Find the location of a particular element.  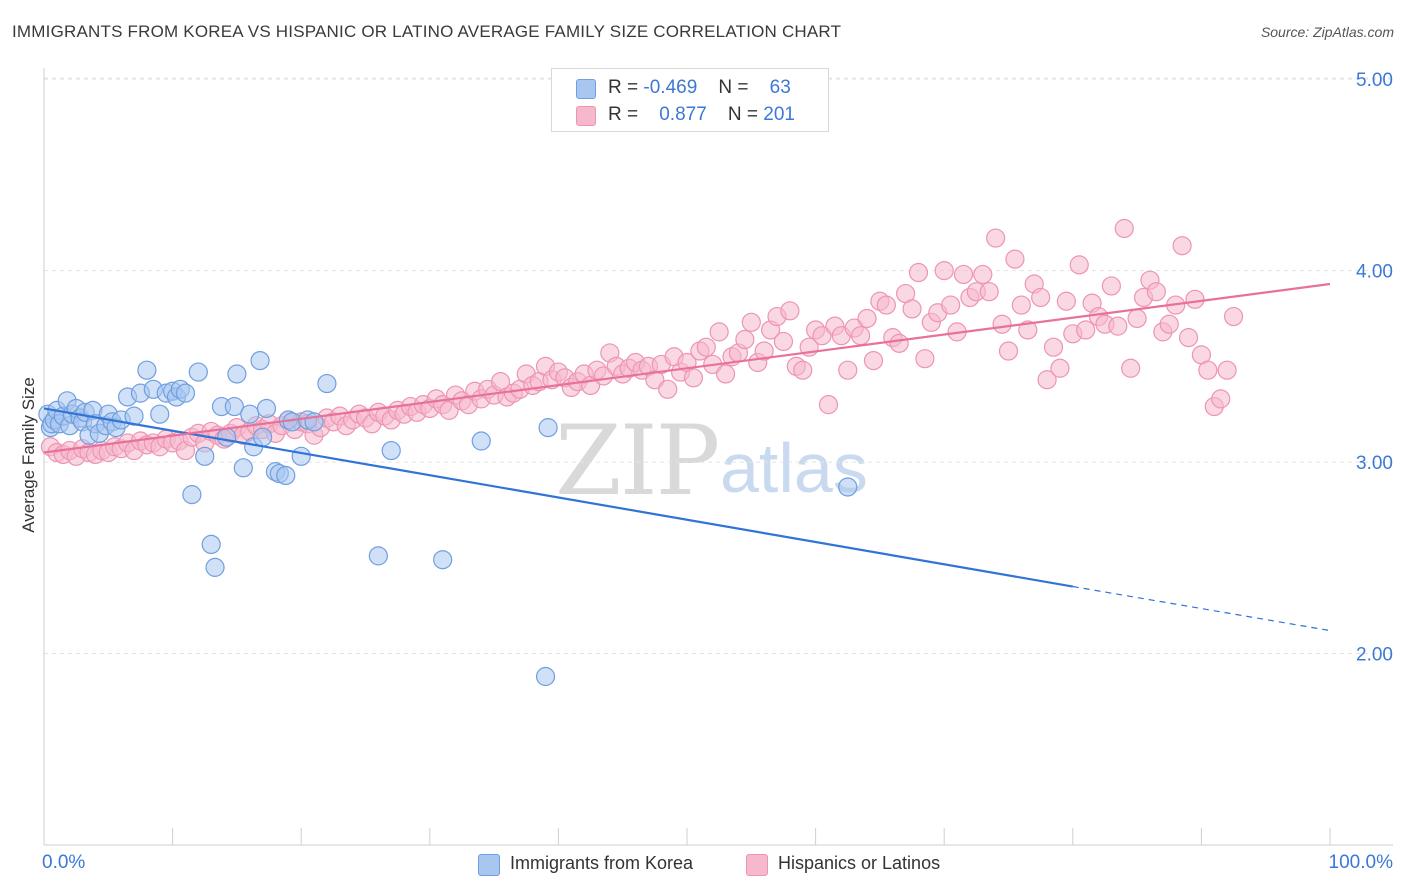

hispanic-r-label: R = is located at coordinates (623, 114).